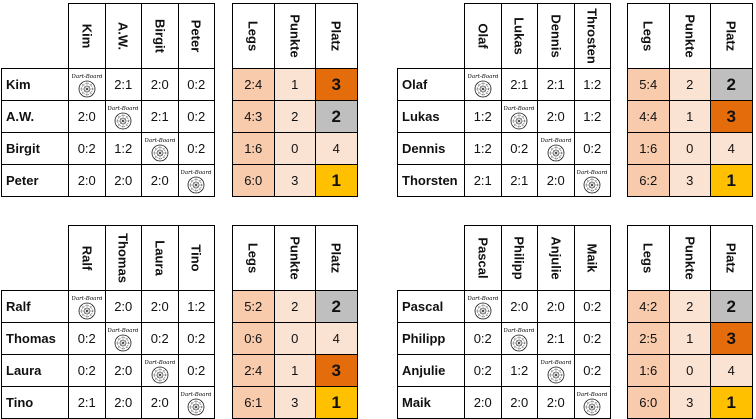 This screenshot has height=419, width=756. What do you see at coordinates (35, 402) in the screenshot?
I see `player-row-name: Tino` at bounding box center [35, 402].